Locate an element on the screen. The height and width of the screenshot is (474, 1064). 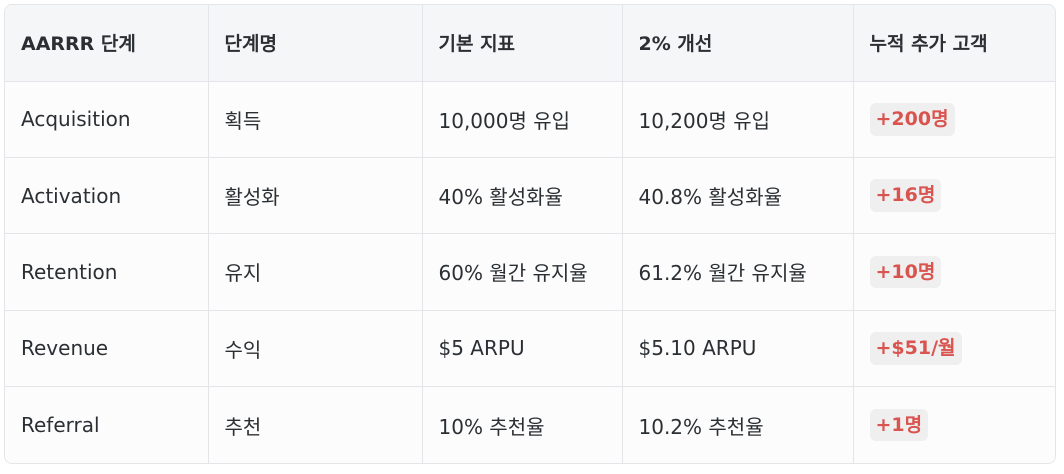
cumulative-badge: +$51/월 is located at coordinates (915, 348).